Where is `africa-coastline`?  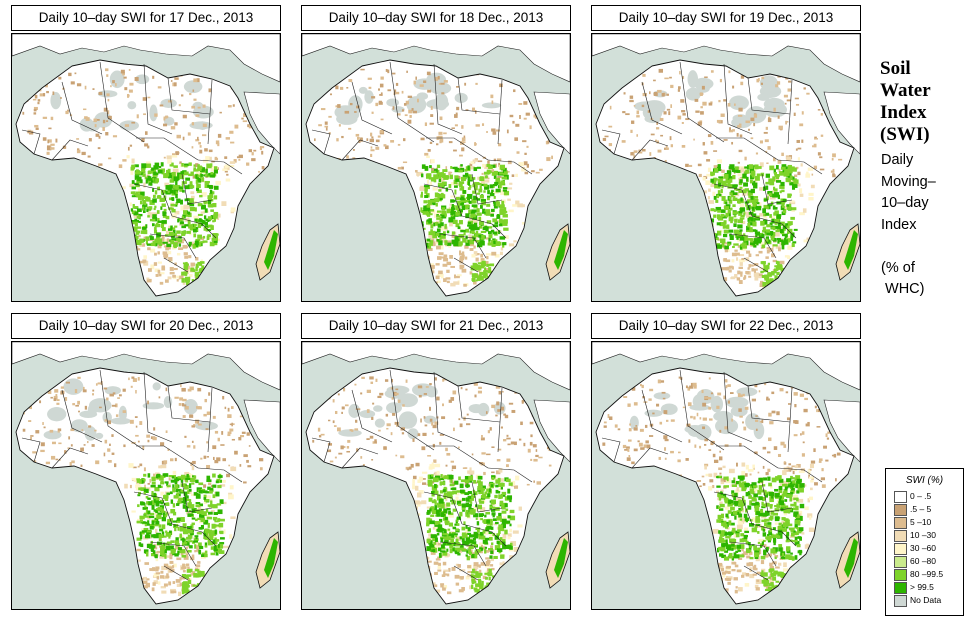 africa-coastline is located at coordinates (435, 178).